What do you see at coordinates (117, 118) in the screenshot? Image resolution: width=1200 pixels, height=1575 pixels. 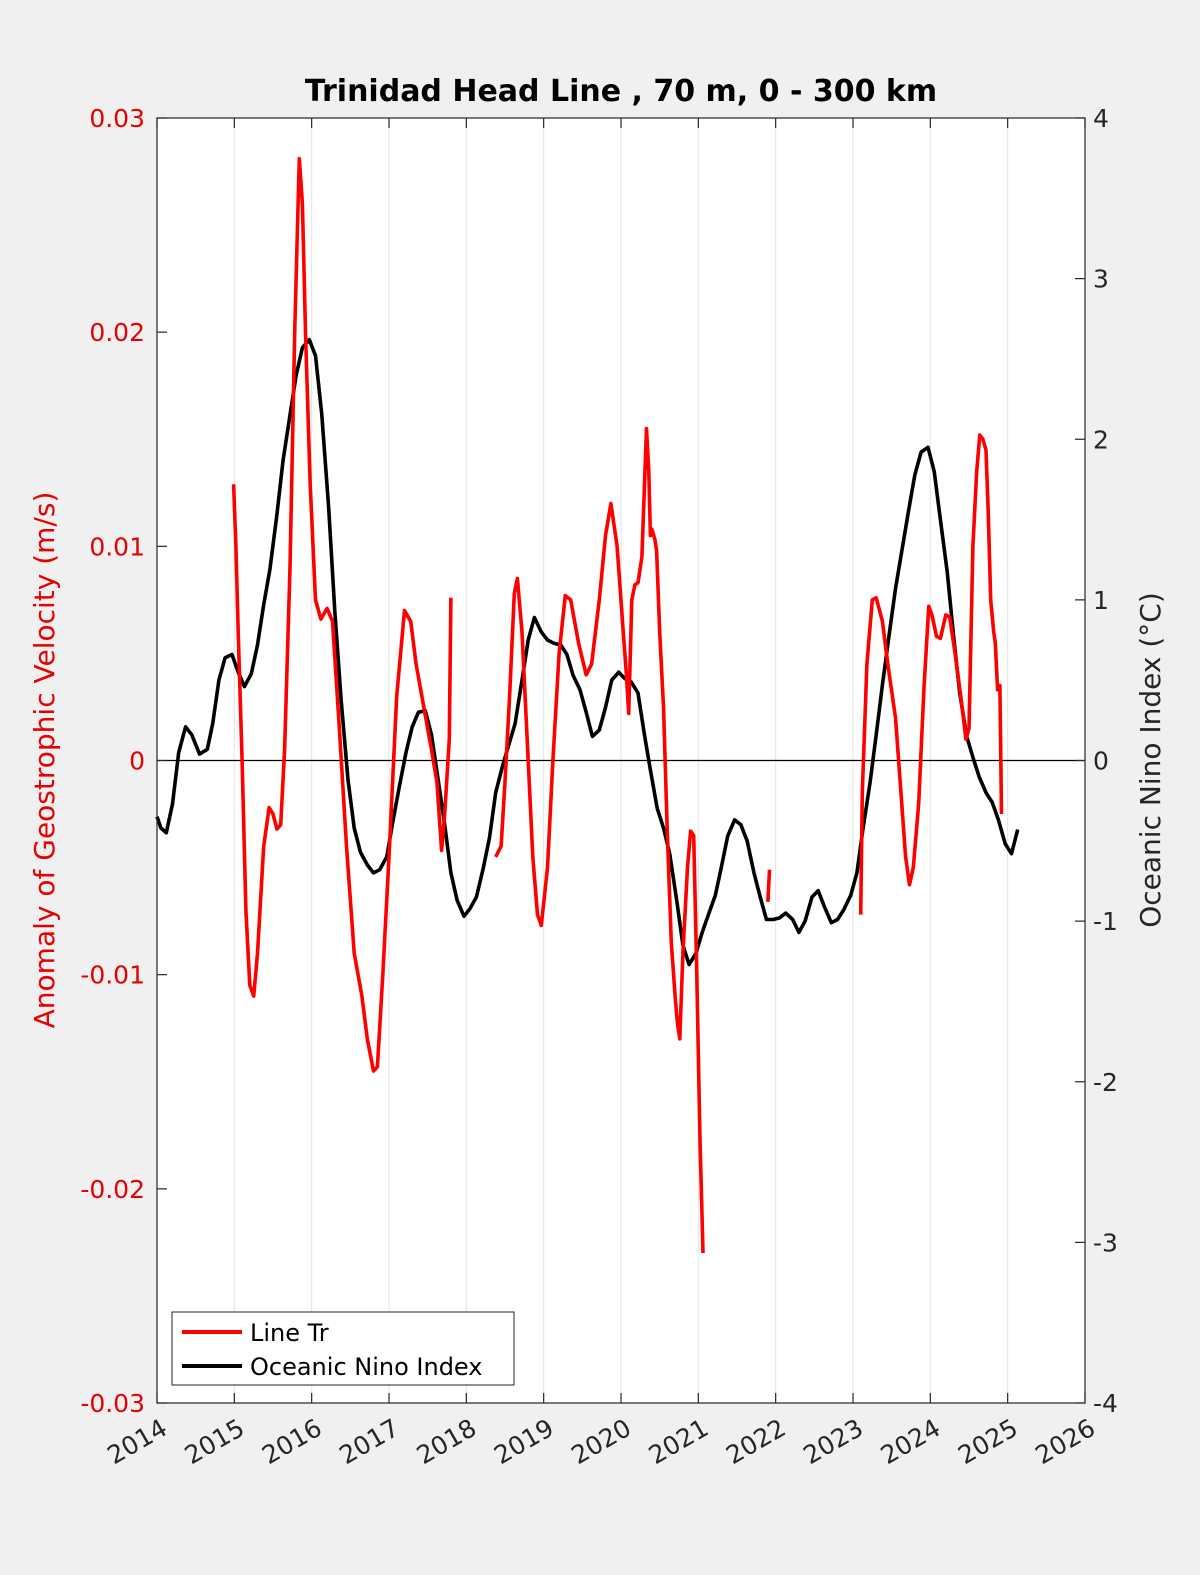 I see `left-tick-label: 0.03` at bounding box center [117, 118].